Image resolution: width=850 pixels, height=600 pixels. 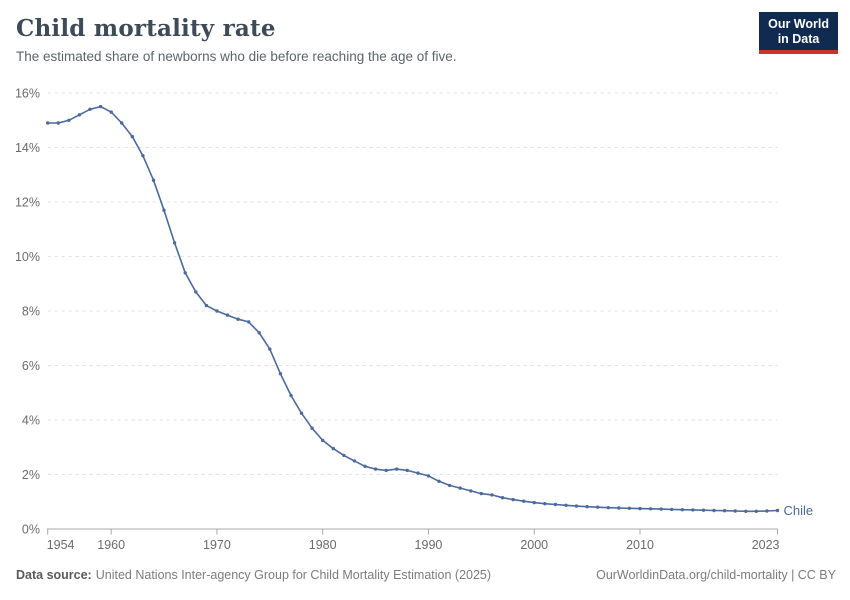 I want to click on owid-logo-line1: Our World, so click(x=798, y=24).